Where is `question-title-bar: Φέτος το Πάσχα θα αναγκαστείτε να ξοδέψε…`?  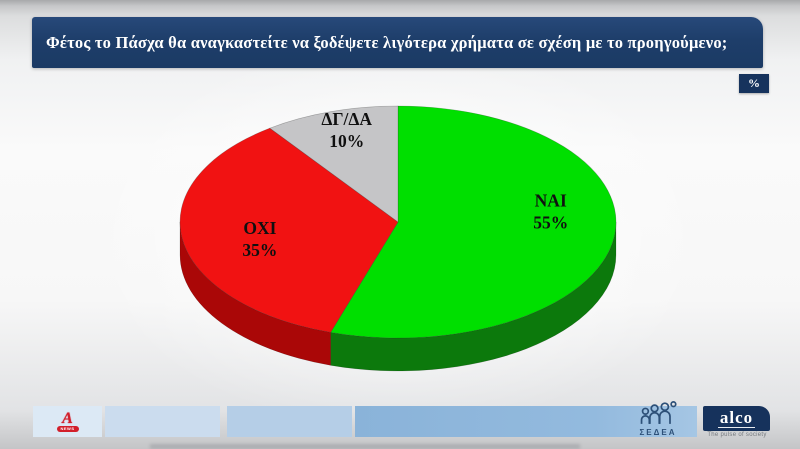 question-title-bar: Φέτος το Πάσχα θα αναγκαστείτε να ξοδέψε… is located at coordinates (397, 42).